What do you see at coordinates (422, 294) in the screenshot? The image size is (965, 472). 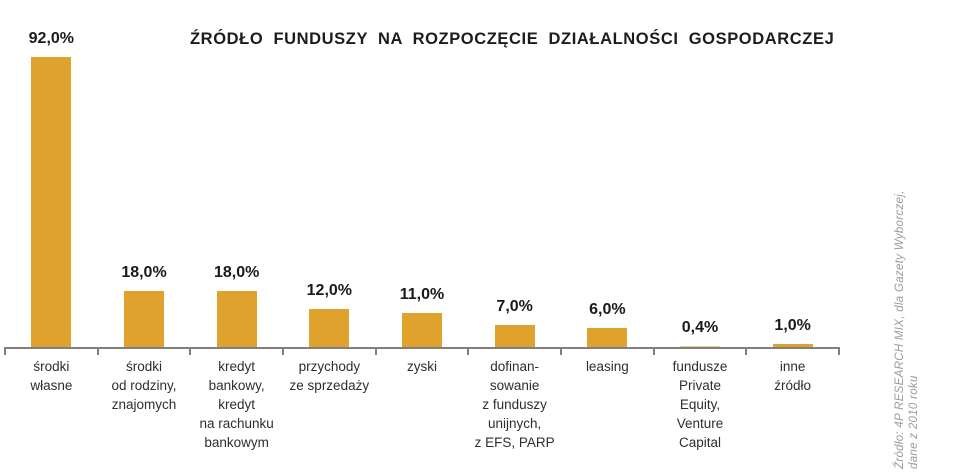 I see `bar-value-label: 11,0%` at bounding box center [422, 294].